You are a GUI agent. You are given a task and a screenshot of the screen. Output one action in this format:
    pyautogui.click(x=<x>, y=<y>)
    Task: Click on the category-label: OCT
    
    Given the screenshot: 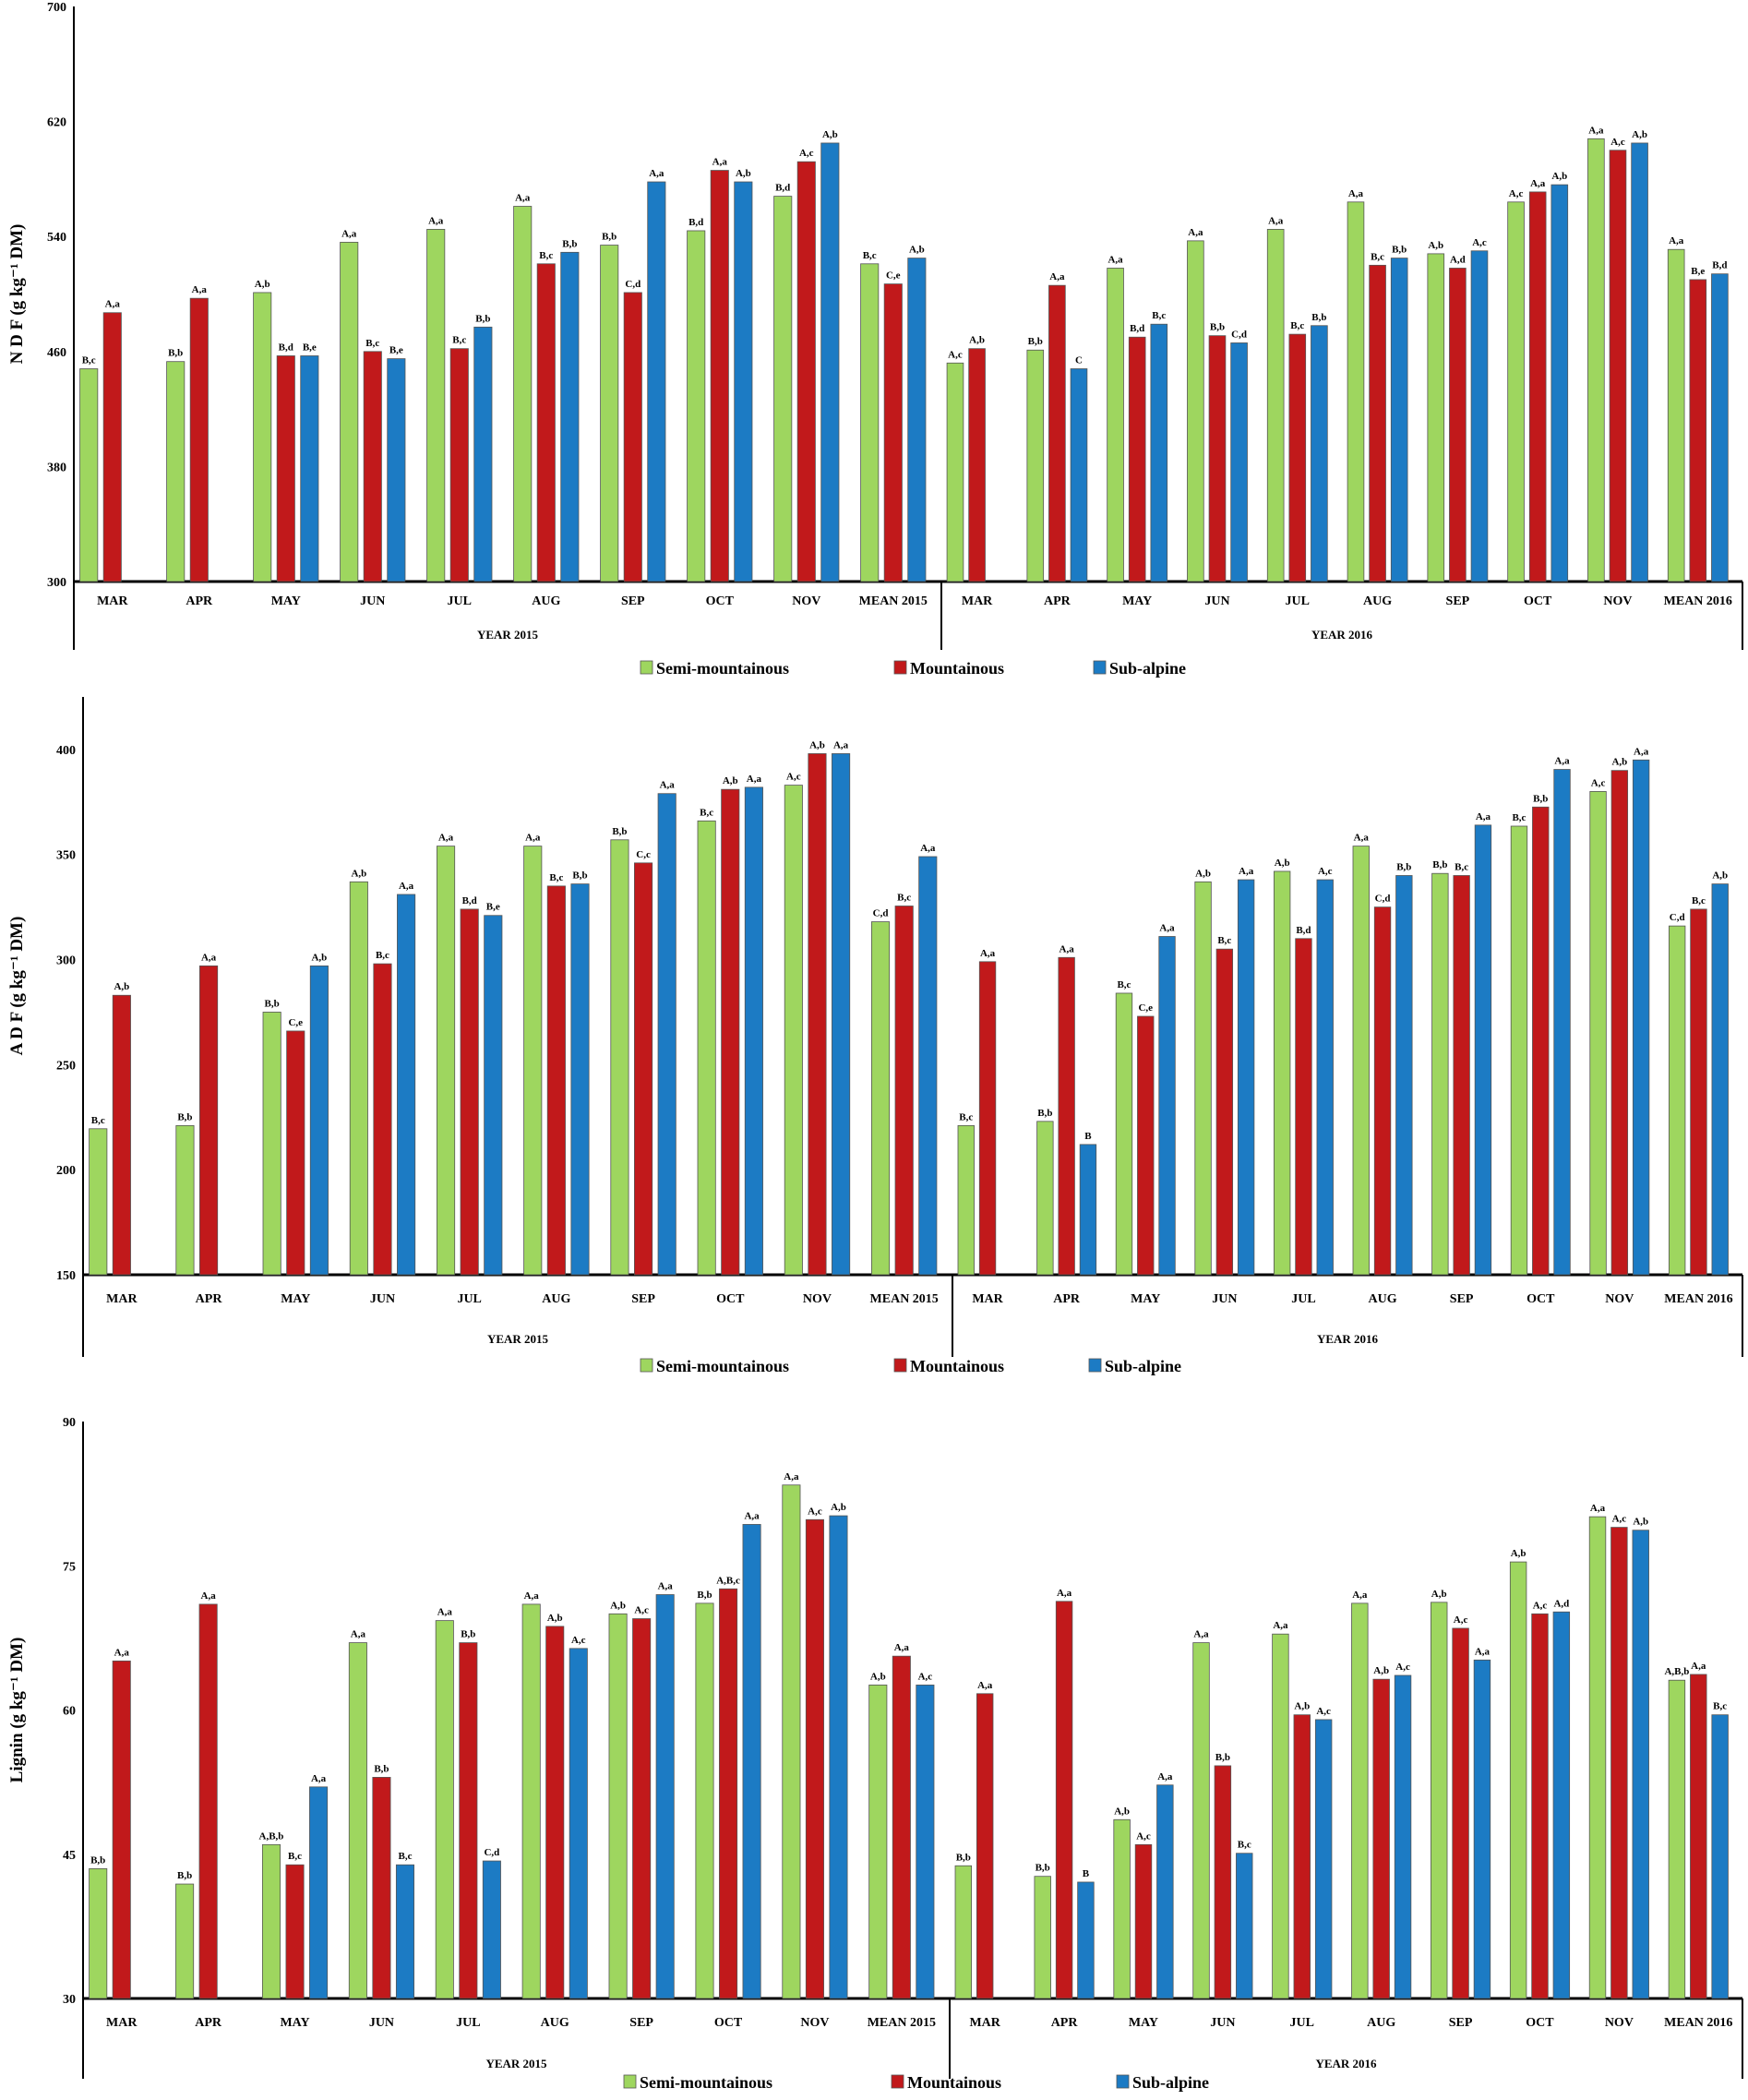 What is the action you would take?
    pyautogui.click(x=1538, y=601)
    